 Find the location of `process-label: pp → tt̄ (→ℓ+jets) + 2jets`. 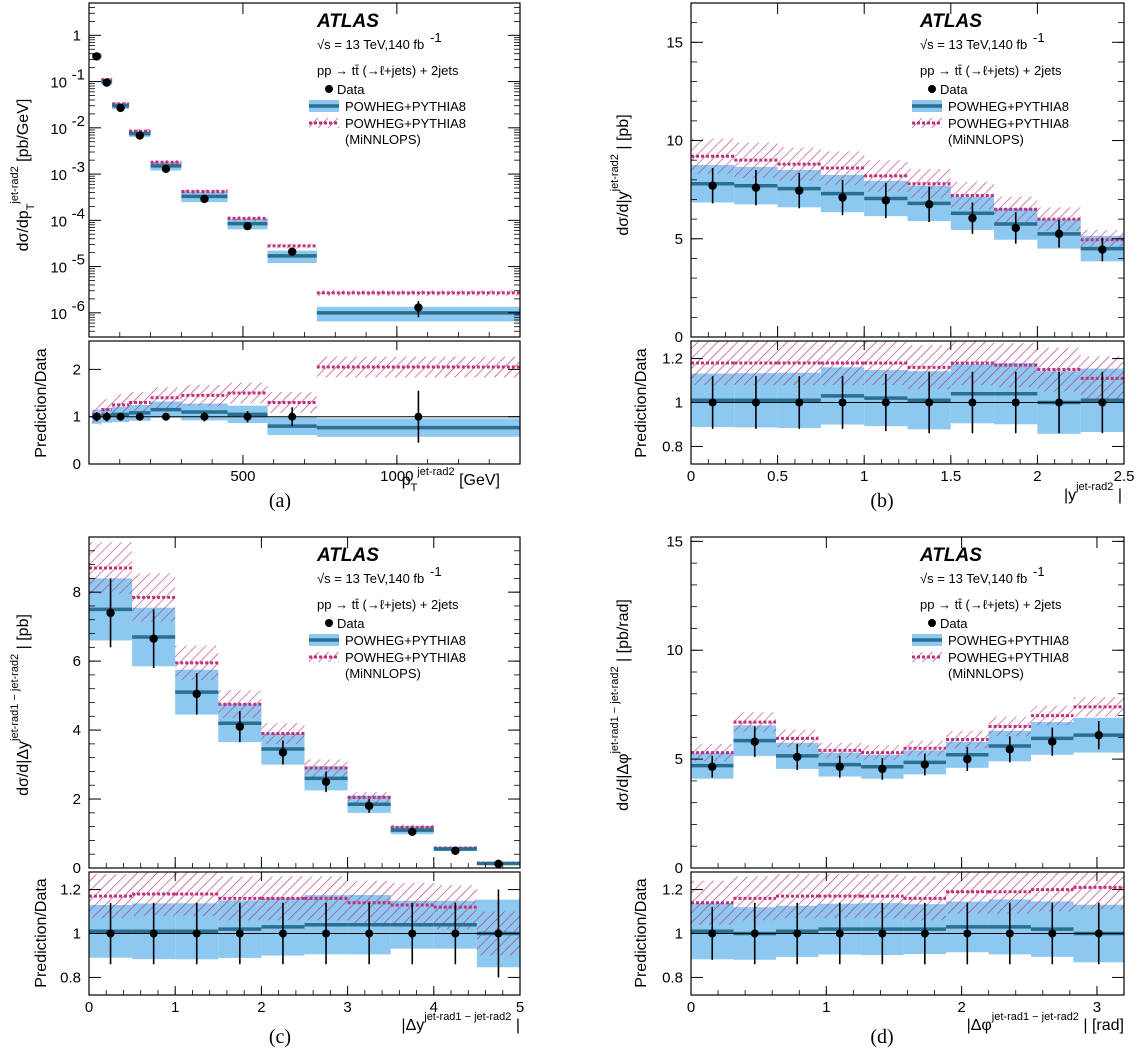

process-label: pp → tt̄ (→ℓ+jets) + 2jets is located at coordinates (991, 70).